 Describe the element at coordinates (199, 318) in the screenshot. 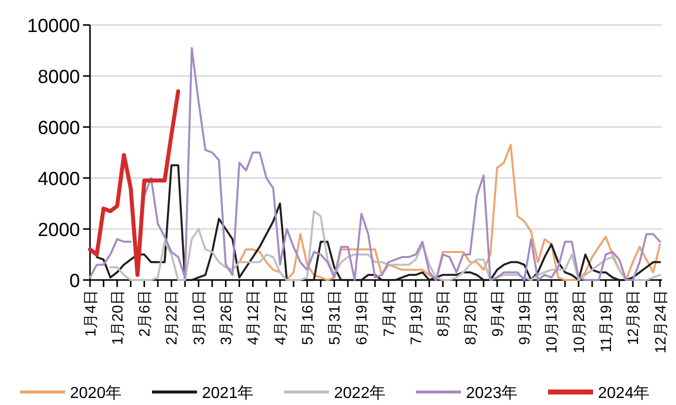

I see `x-tick-label: 3月10日` at that location.